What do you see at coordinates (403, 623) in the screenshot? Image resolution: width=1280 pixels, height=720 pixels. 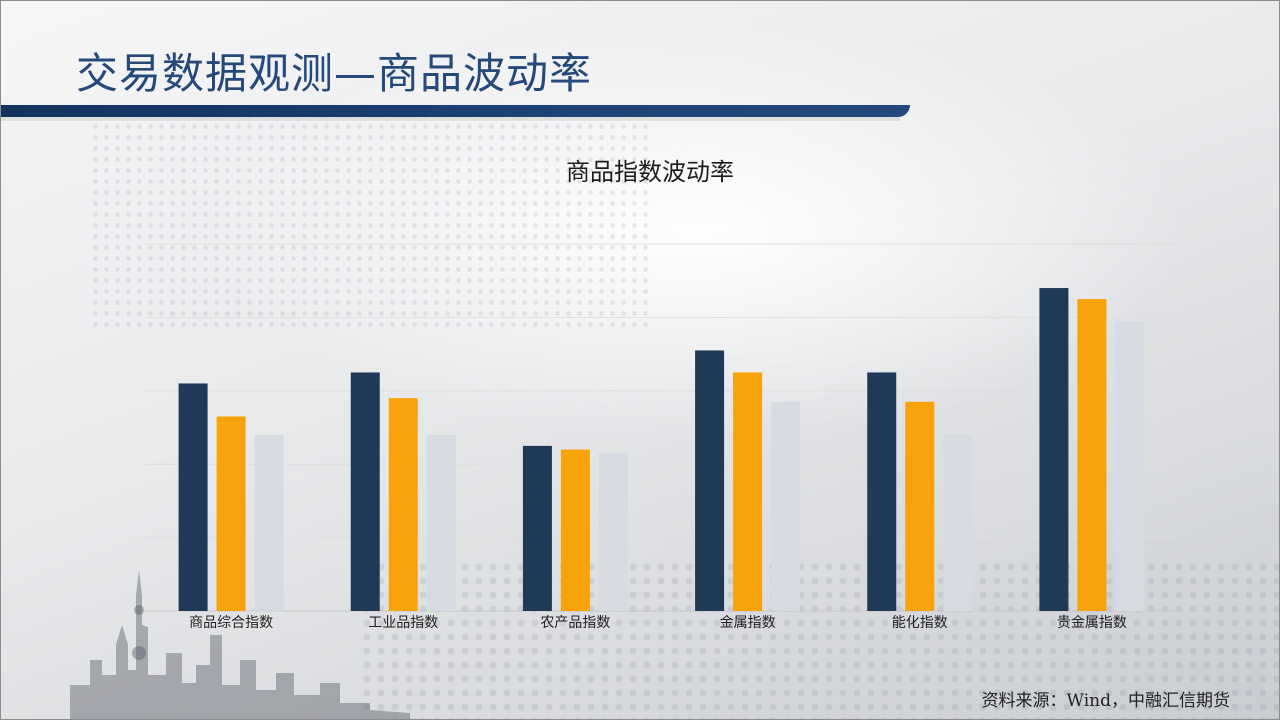 I see `x-tick-label: 工业品指数` at bounding box center [403, 623].